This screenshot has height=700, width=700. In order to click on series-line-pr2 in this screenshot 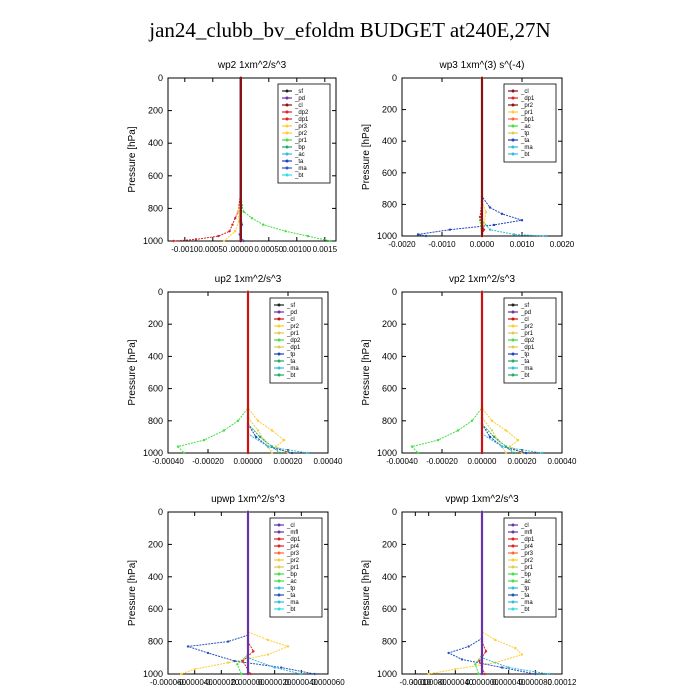, I will do `click(235, 593)`.